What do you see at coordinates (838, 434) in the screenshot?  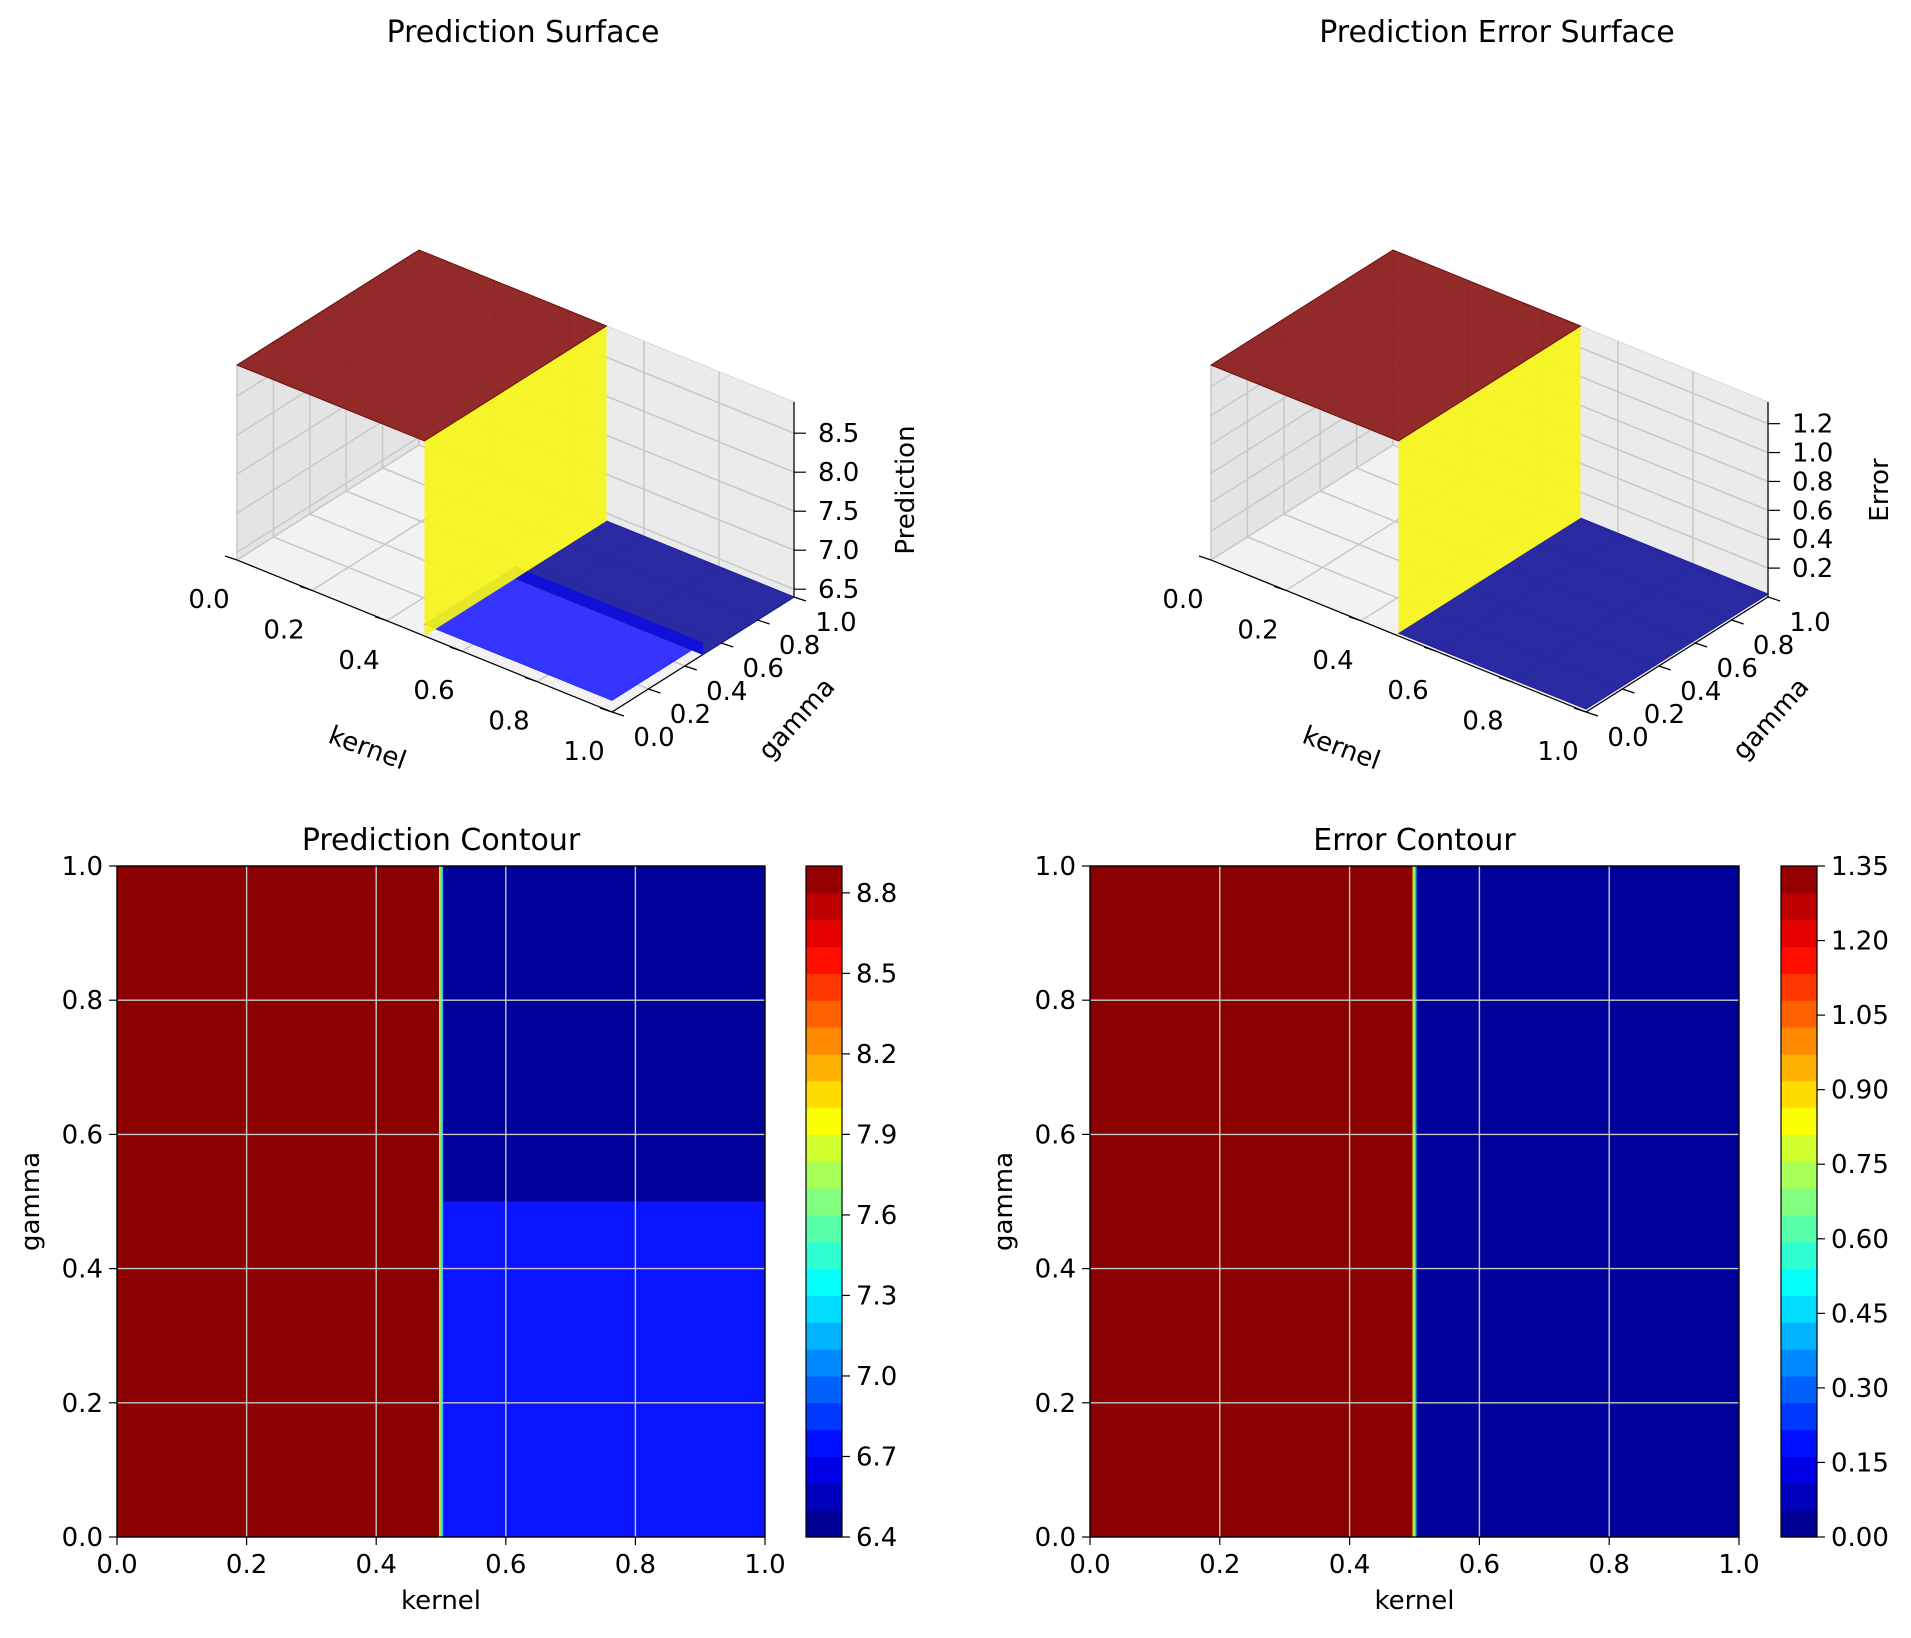 I see `z-tick-label: 8.5` at bounding box center [838, 434].